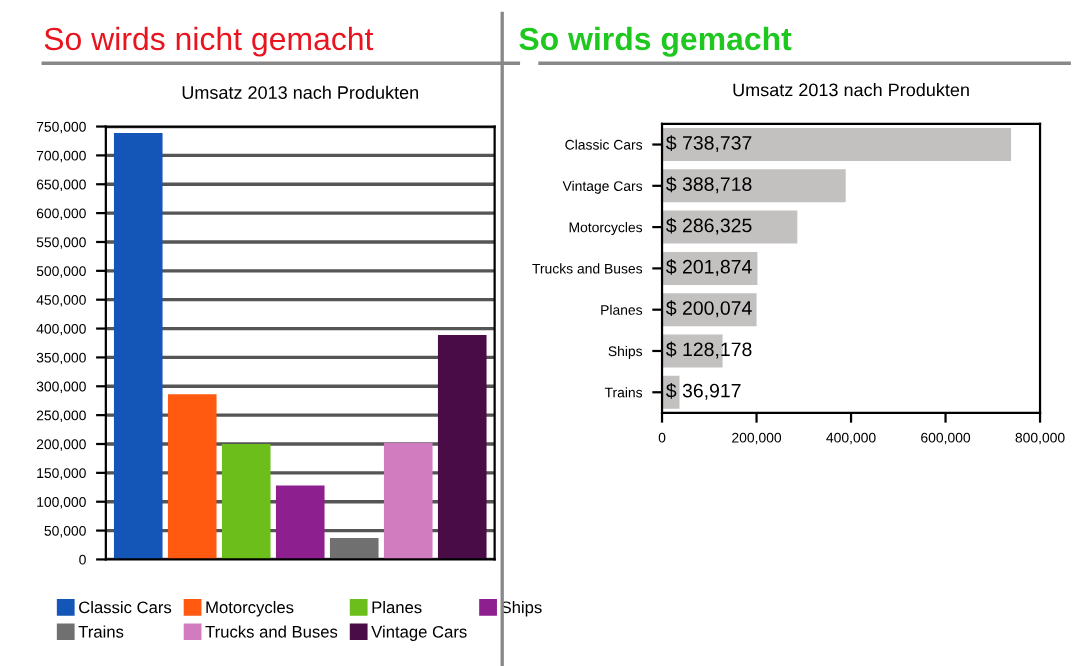 The height and width of the screenshot is (666, 1080). I want to click on legend-label: Motorcycles, so click(250, 609).